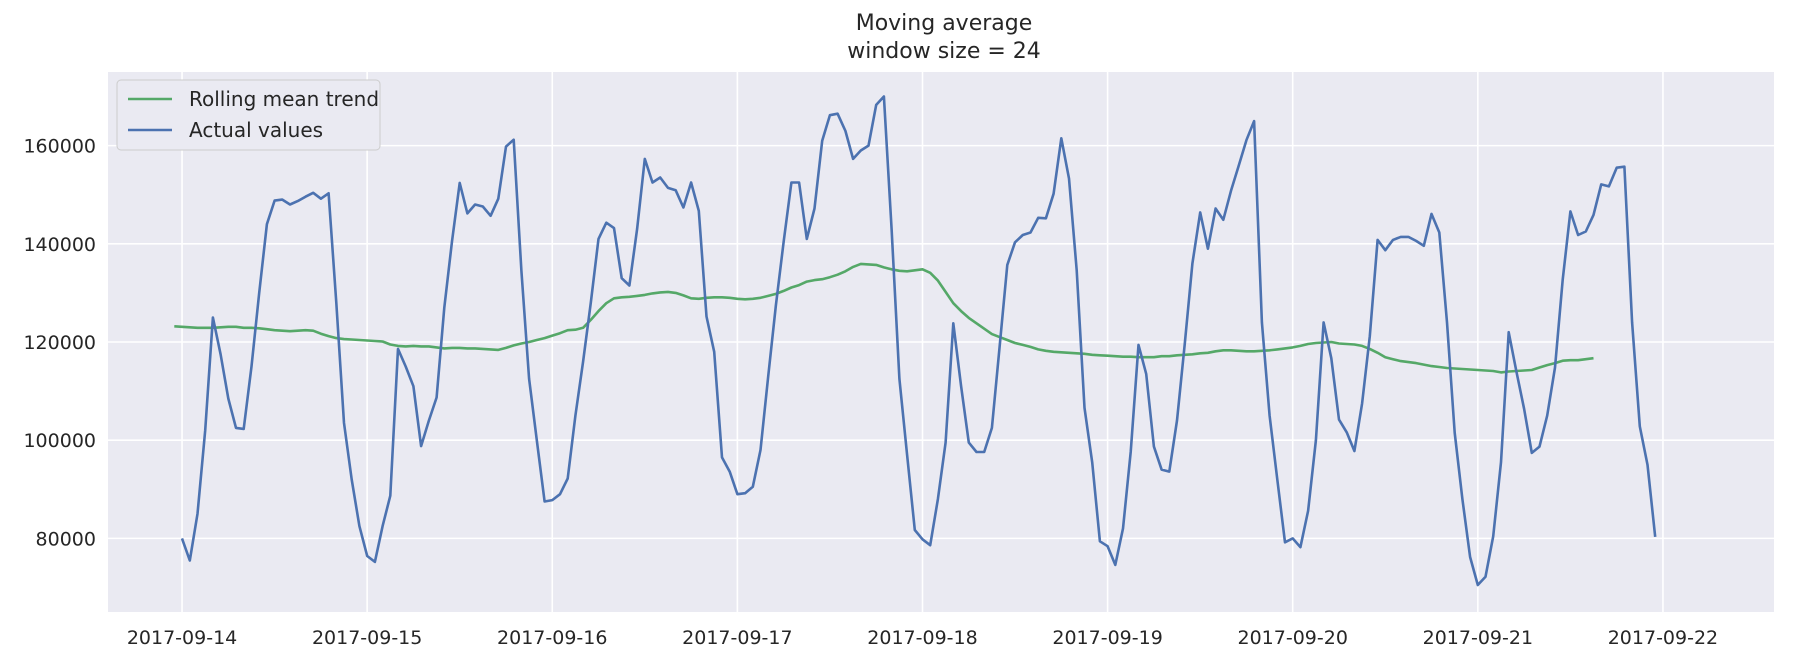 Image resolution: width=1794 pixels, height=667 pixels. Describe the element at coordinates (1478, 638) in the screenshot. I see `x-tick-label: 2017-09-21` at that location.